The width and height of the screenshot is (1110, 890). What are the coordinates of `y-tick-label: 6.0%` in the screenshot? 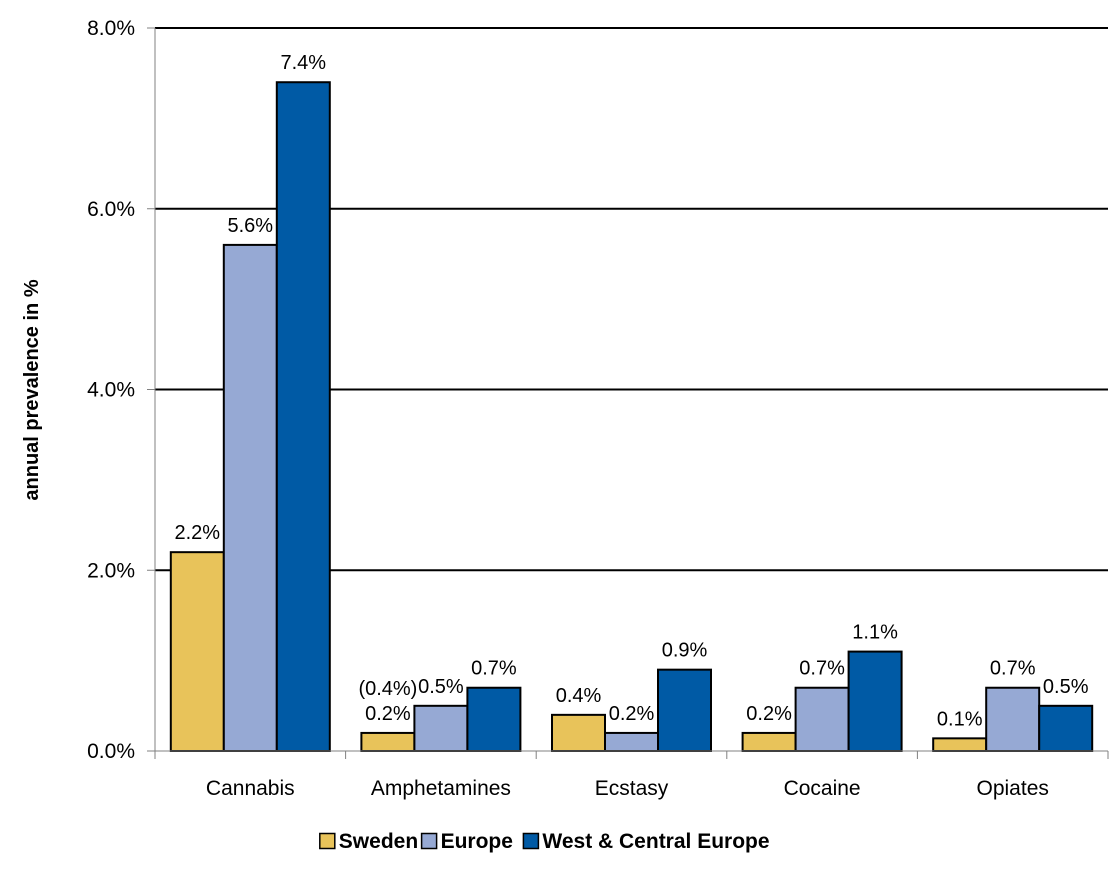 It's located at (111, 209).